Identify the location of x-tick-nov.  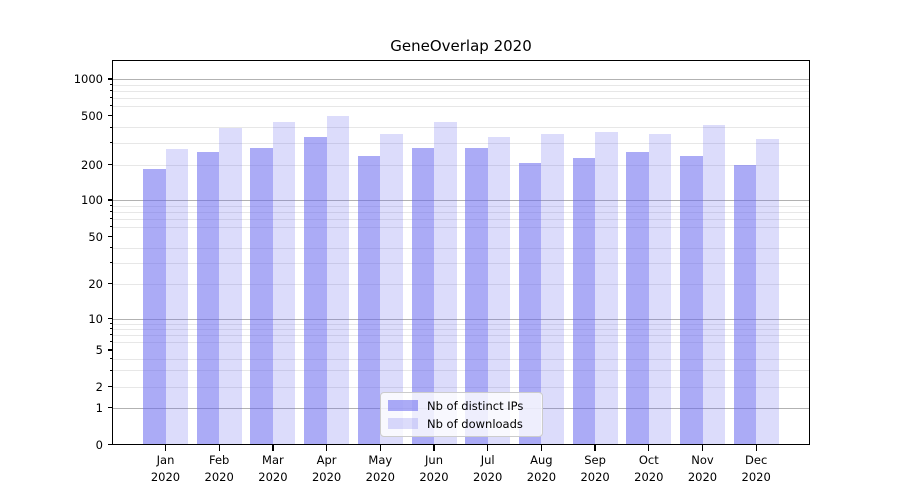
(702, 448).